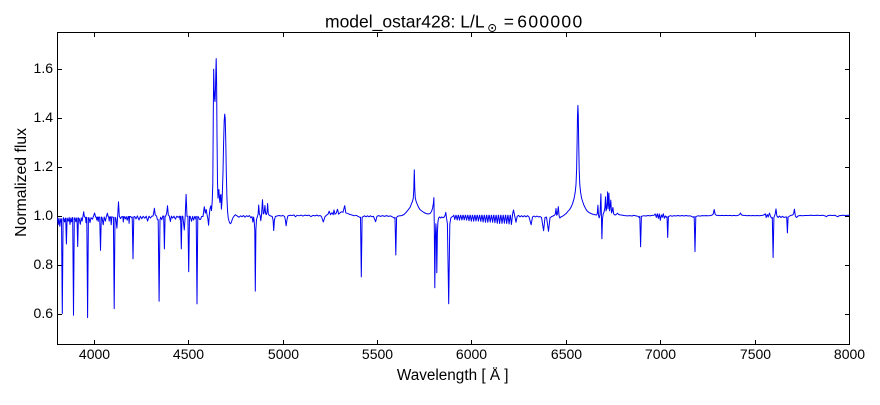  What do you see at coordinates (405, 22) in the screenshot?
I see `svg-text: model_ostar428: L/L` at bounding box center [405, 22].